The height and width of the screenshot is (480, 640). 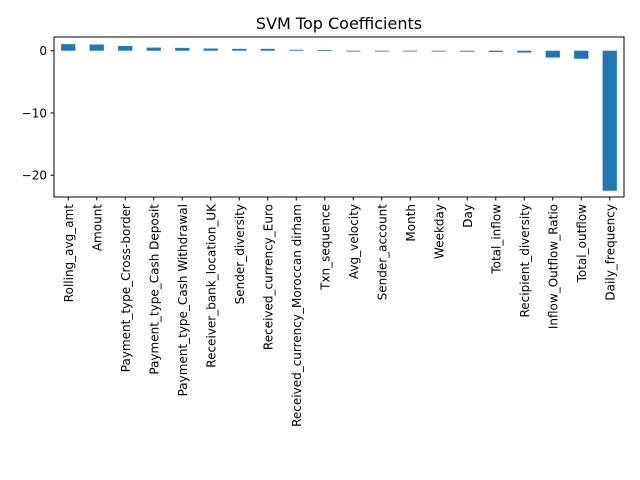 I want to click on y-tick-label: −20, so click(x=34, y=176).